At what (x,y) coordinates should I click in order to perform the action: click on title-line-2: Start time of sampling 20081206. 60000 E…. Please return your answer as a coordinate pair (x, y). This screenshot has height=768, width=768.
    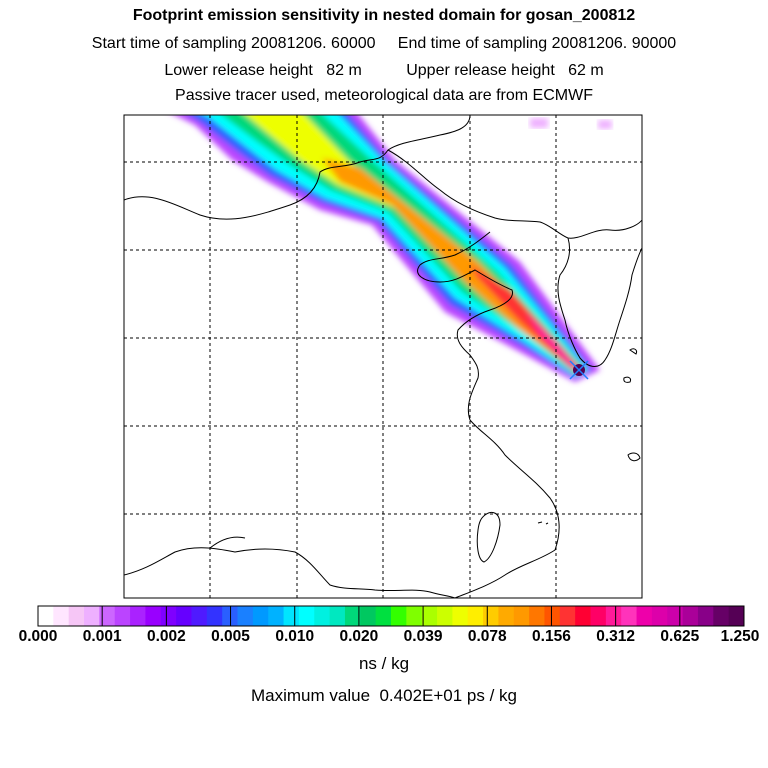
    Looking at the image, I should click on (384, 43).